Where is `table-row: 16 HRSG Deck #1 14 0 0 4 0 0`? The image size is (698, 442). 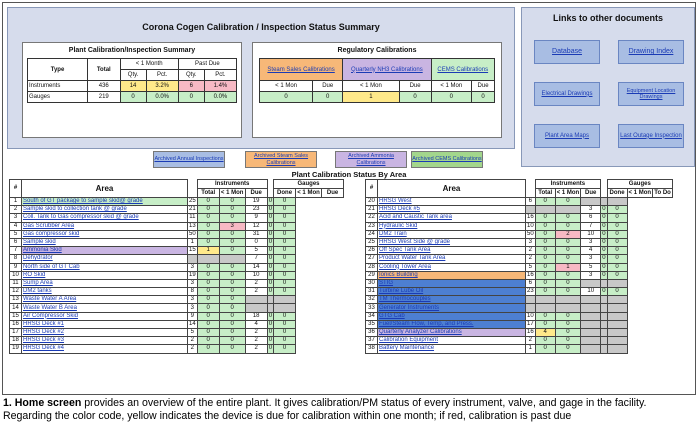
table-row: 16 HRSG Deck #1 14 0 0 4 0 0 is located at coordinates (176, 324).